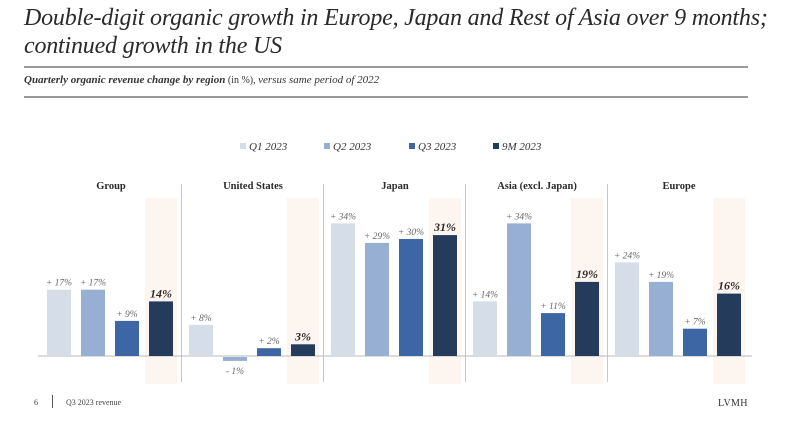 This screenshot has height=423, width=788. I want to click on data-label: + 29%, so click(377, 237).